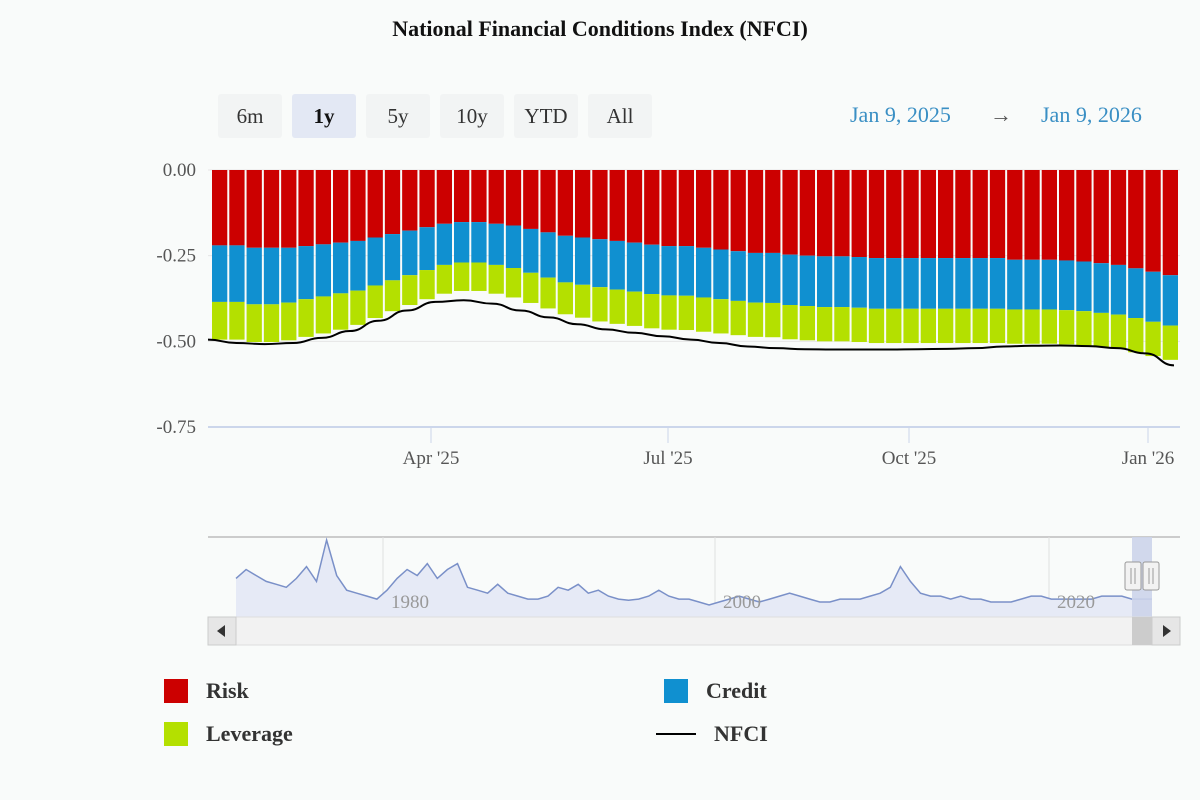  Describe the element at coordinates (620, 116) in the screenshot. I see `range-button-all: All` at that location.